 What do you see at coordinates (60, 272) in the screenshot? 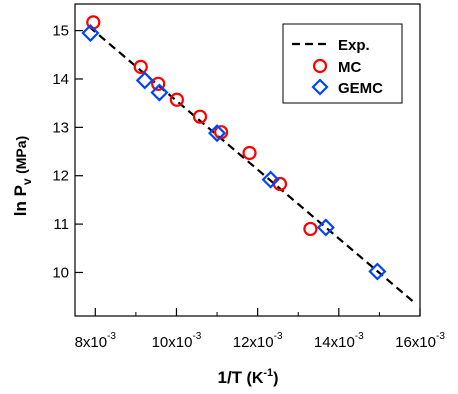
I see `y-tick-label: 10` at bounding box center [60, 272].